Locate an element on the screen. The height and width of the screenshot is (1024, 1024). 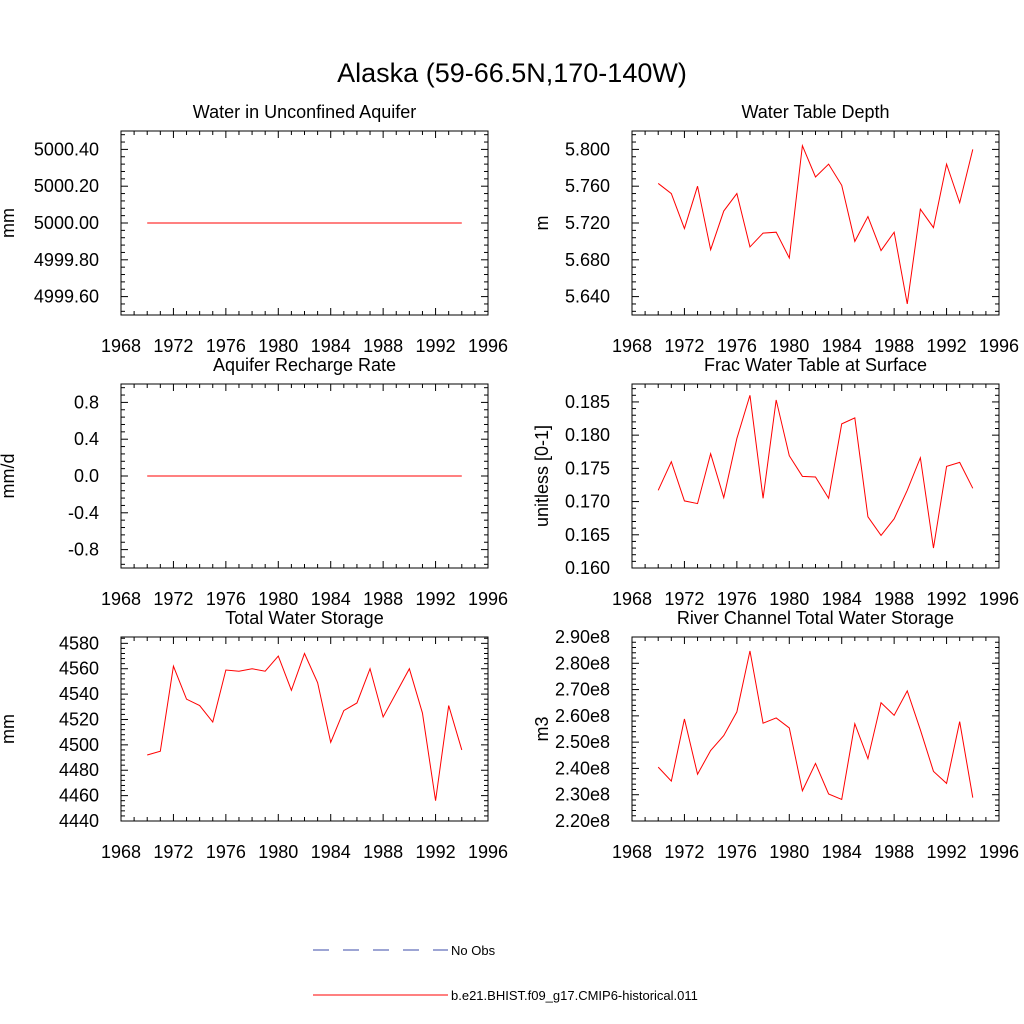
y-tick-label: 2.40e8 is located at coordinates (582, 768).